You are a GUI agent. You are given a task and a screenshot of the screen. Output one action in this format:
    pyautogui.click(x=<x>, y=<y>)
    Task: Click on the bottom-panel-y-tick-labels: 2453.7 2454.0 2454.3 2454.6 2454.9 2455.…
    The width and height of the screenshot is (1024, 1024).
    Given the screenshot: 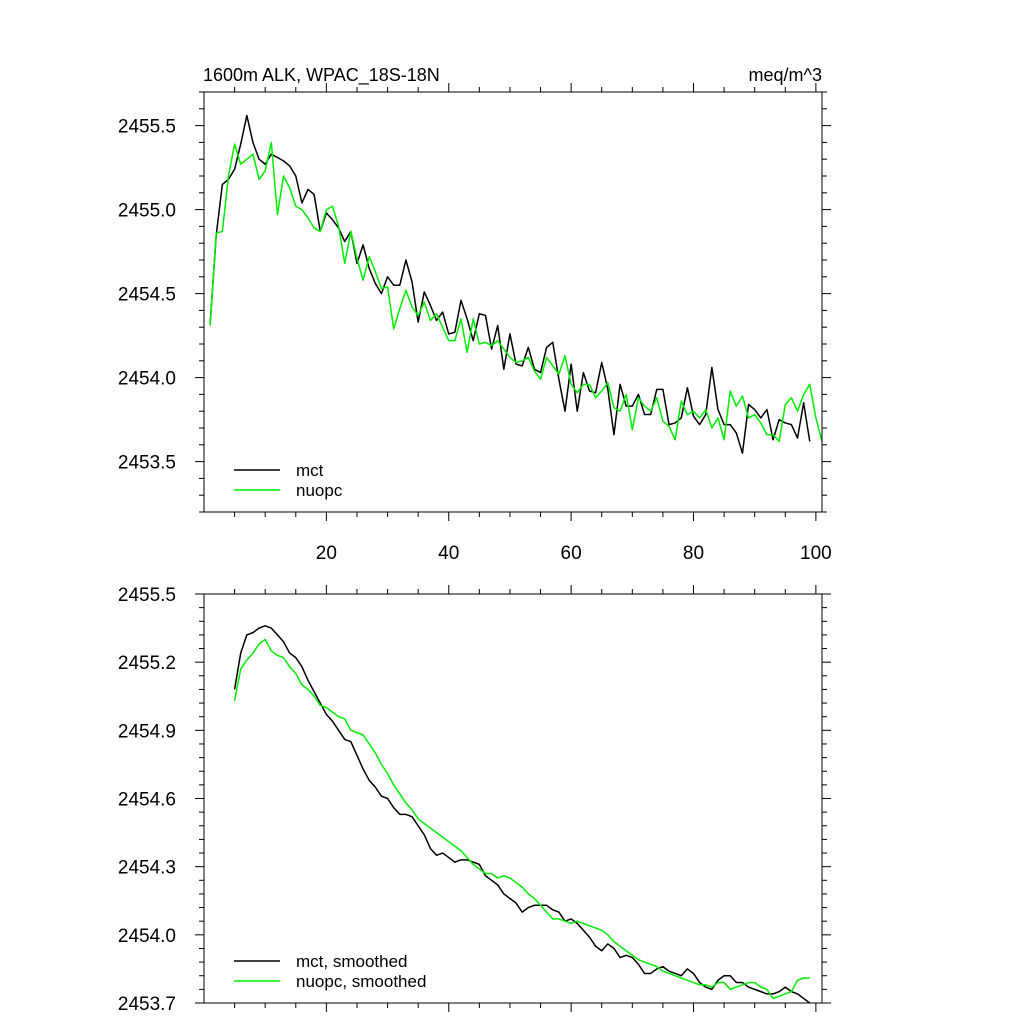 What is the action you would take?
    pyautogui.click(x=147, y=800)
    